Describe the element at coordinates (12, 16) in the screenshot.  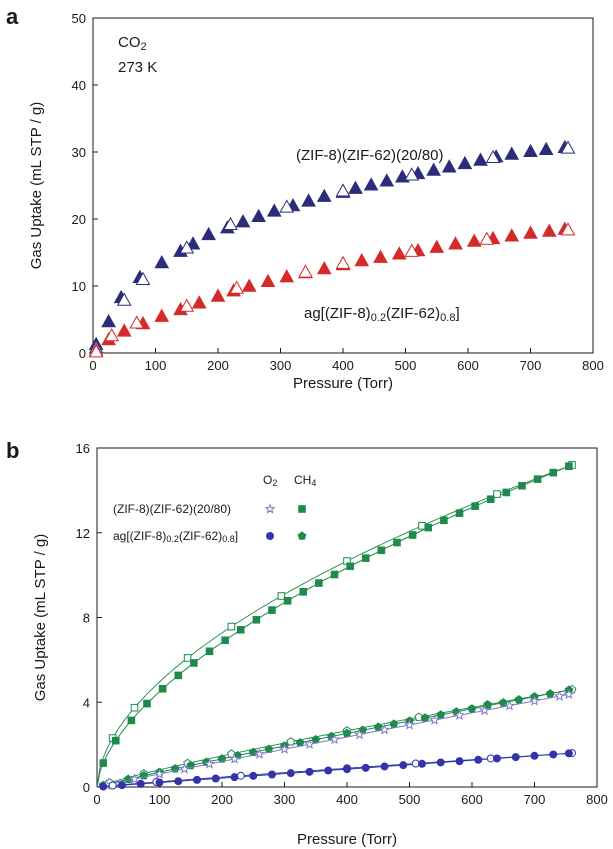
I see `panel-label-a: a` at that location.